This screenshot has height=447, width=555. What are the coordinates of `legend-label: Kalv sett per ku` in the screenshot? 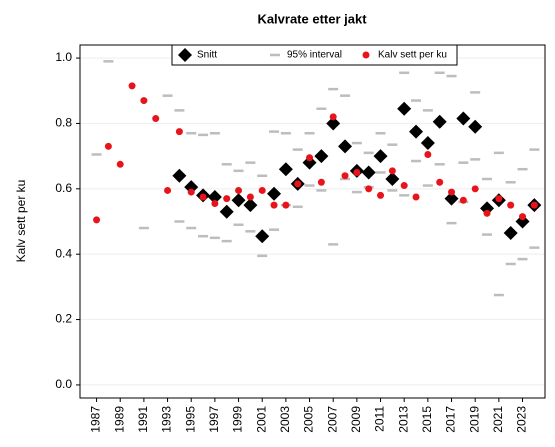 It's located at (412, 55).